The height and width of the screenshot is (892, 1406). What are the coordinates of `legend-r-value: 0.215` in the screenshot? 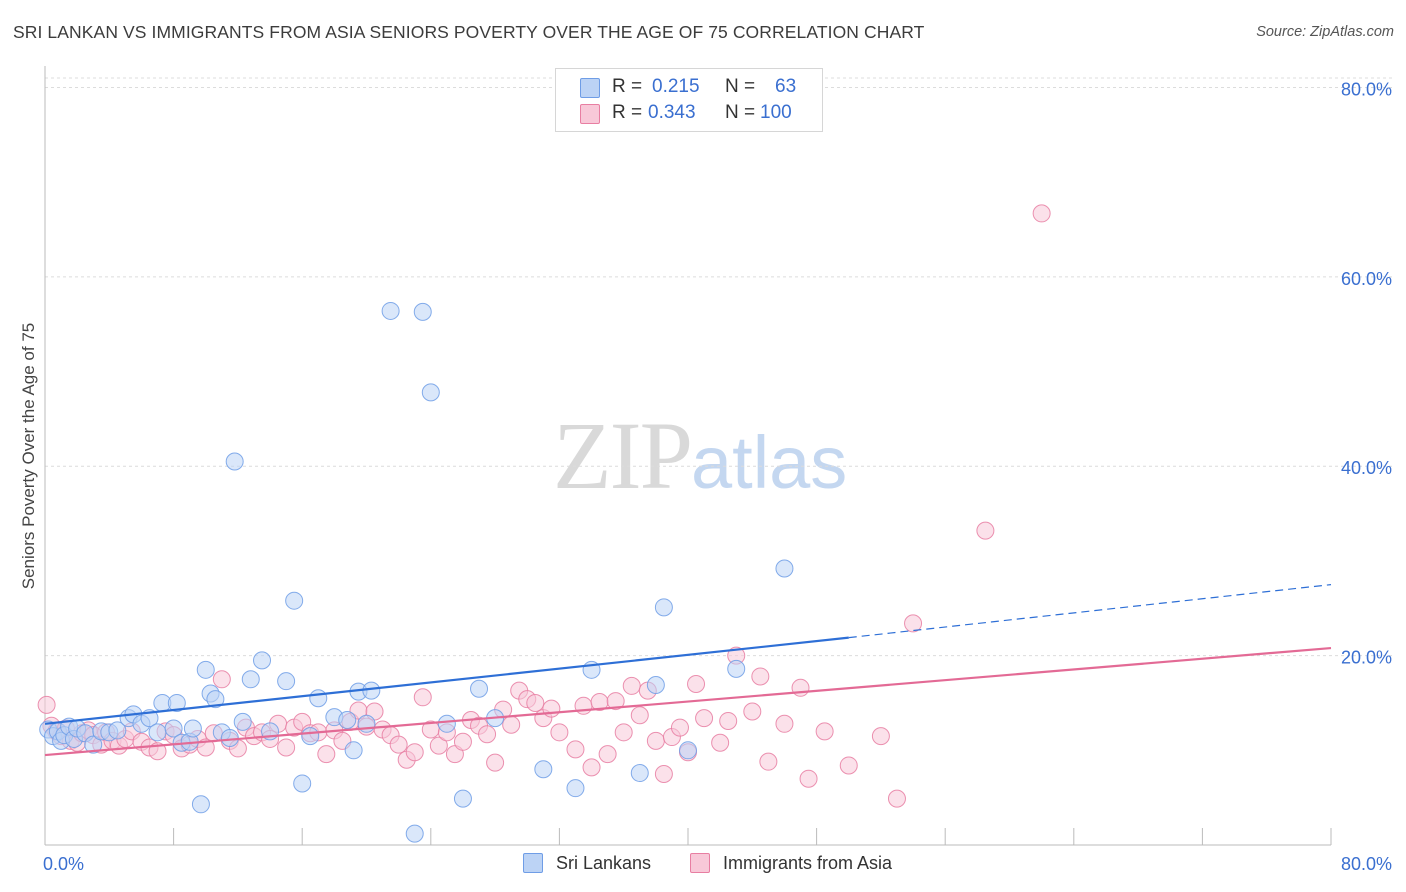 It's located at (676, 86).